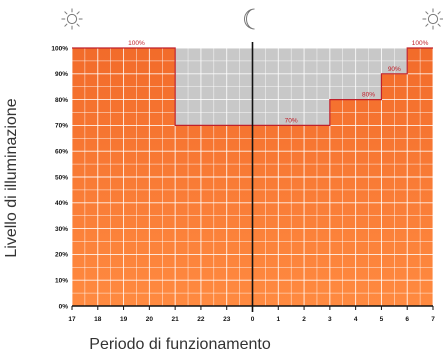 Image resolution: width=443 pixels, height=355 pixels. I want to click on y-tick-label: 50%, so click(61, 177).